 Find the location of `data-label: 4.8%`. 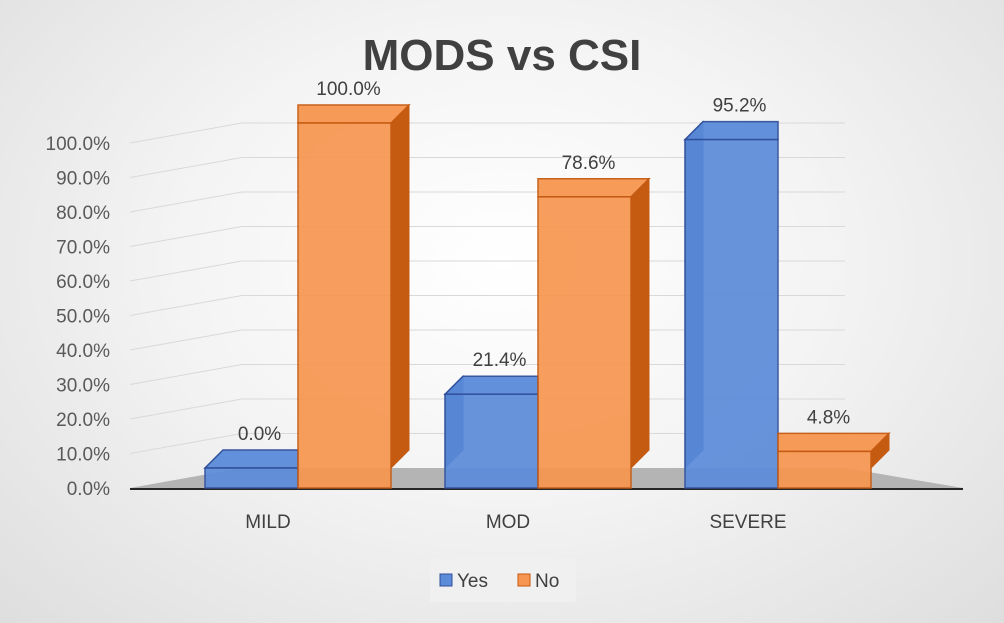

data-label: 4.8% is located at coordinates (828, 417).